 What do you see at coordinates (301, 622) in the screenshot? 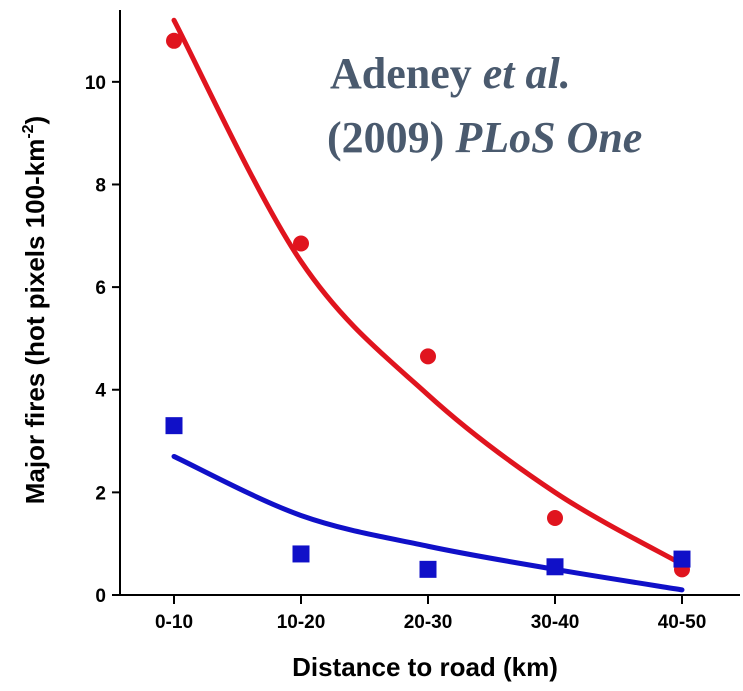
I see `x-tick-label: 10-20` at bounding box center [301, 622].